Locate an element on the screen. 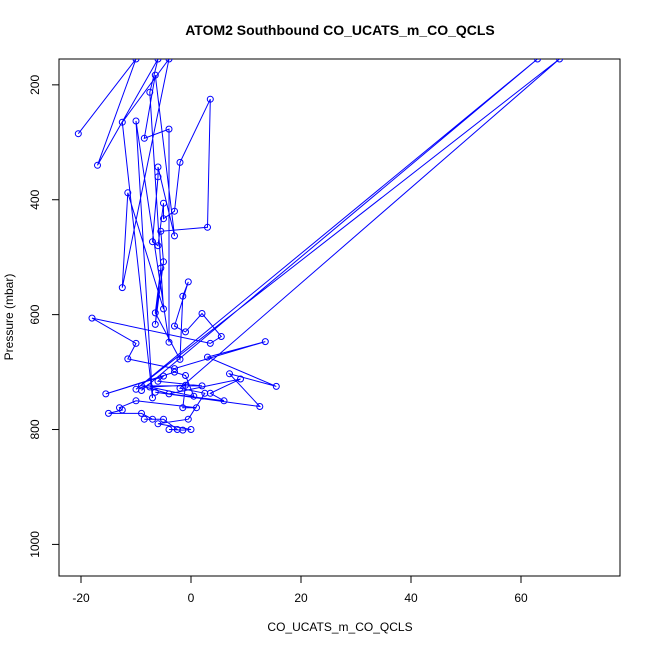 This screenshot has height=650, width=650. y-tick-label: 200 is located at coordinates (35, 85).